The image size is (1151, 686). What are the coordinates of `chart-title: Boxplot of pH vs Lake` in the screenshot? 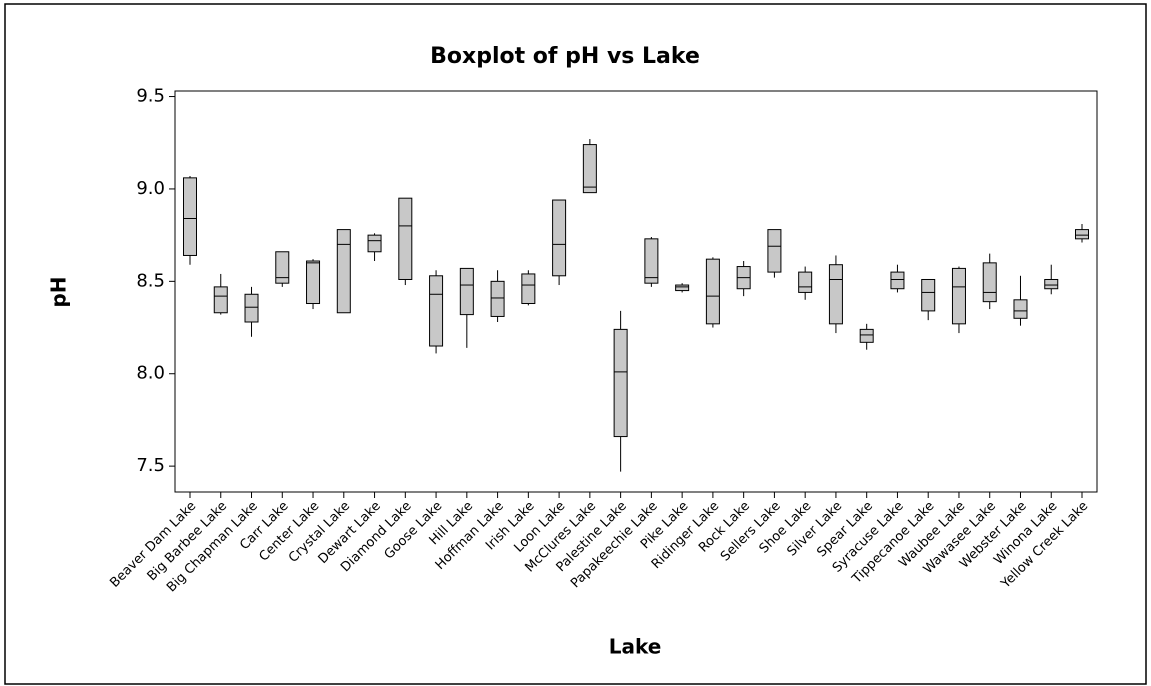 It's located at (565, 56).